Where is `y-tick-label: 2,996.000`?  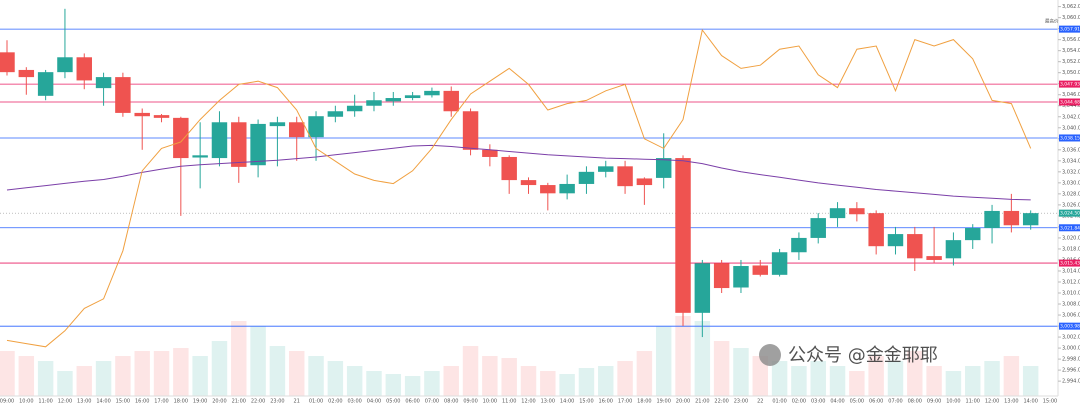 y-tick-label: 2,996.000 is located at coordinates (1071, 371).